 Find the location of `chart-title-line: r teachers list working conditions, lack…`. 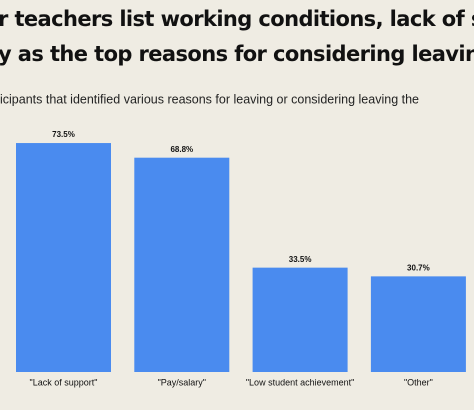

chart-title-line: r teachers list working conditions, lack… is located at coordinates (237, 19).